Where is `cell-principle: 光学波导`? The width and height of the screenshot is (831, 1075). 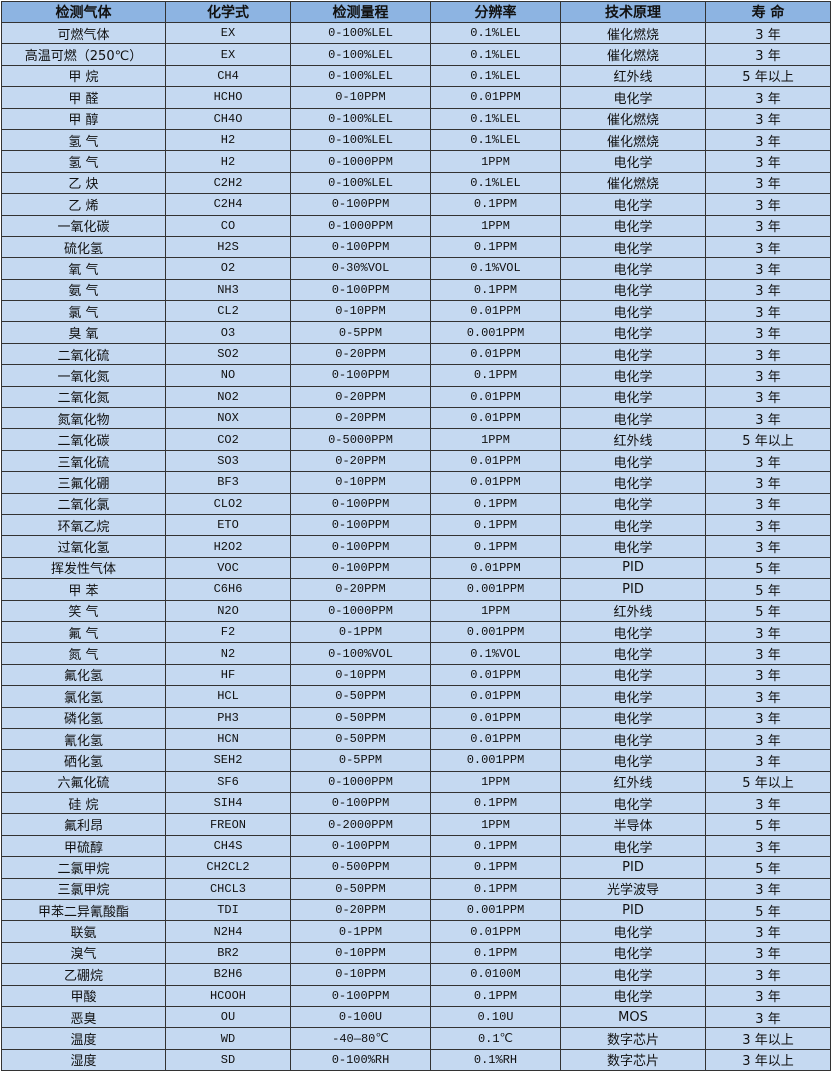 cell-principle: 光学波导 is located at coordinates (633, 889).